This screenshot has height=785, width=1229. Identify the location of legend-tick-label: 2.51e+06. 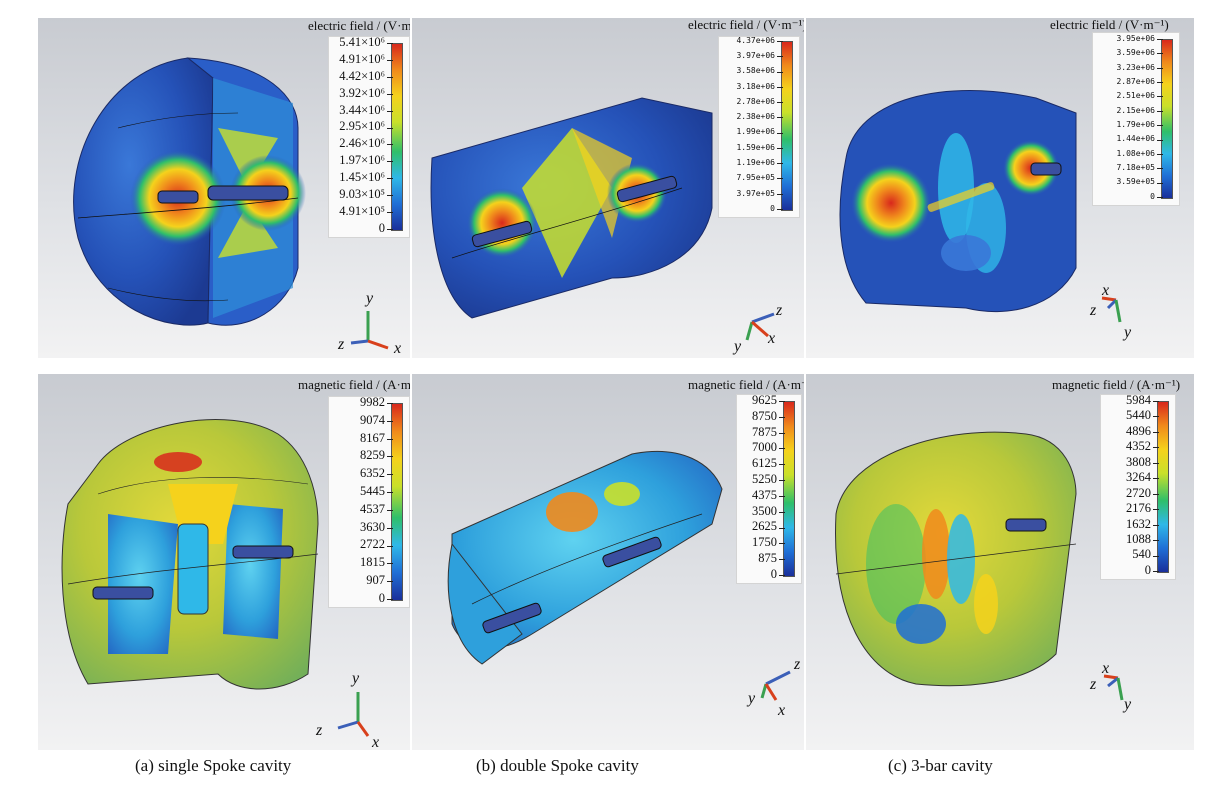
(1135, 96).